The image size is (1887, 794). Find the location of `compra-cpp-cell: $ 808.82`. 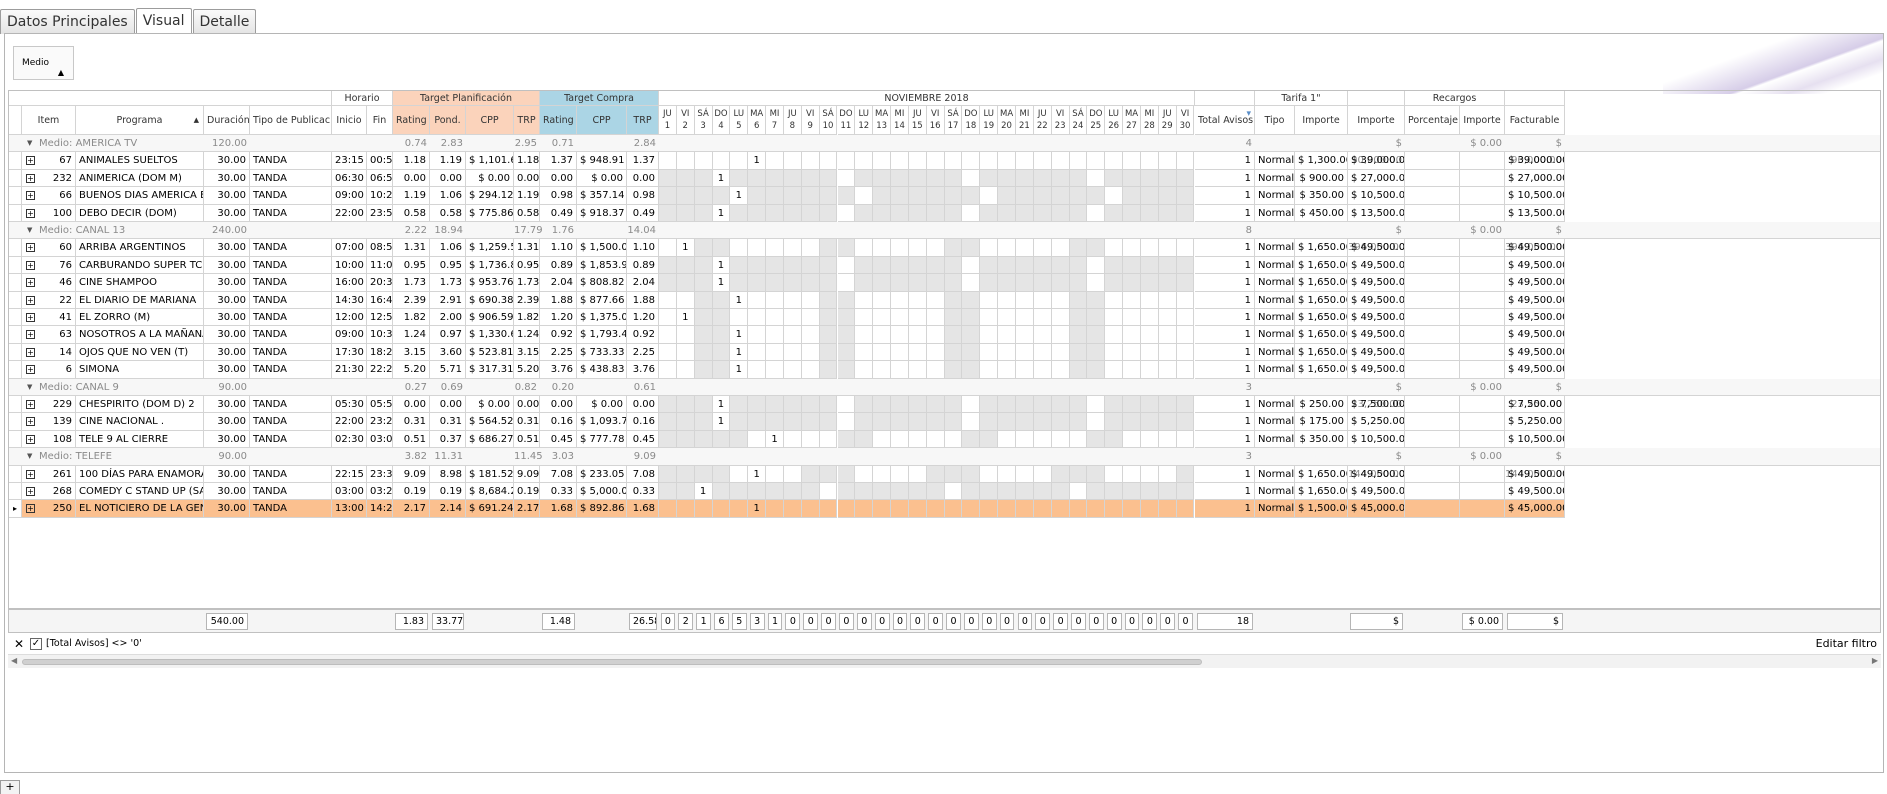

compra-cpp-cell: $ 808.82 is located at coordinates (602, 283).